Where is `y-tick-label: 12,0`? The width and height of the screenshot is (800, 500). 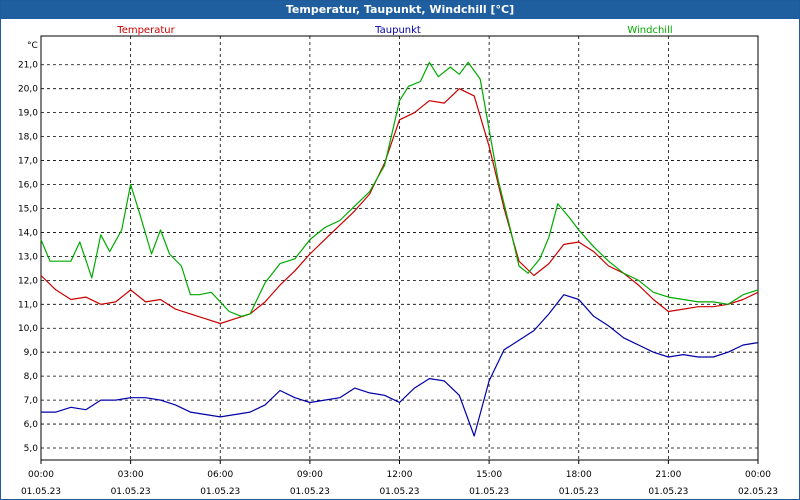
y-tick-label: 12,0 is located at coordinates (28, 281).